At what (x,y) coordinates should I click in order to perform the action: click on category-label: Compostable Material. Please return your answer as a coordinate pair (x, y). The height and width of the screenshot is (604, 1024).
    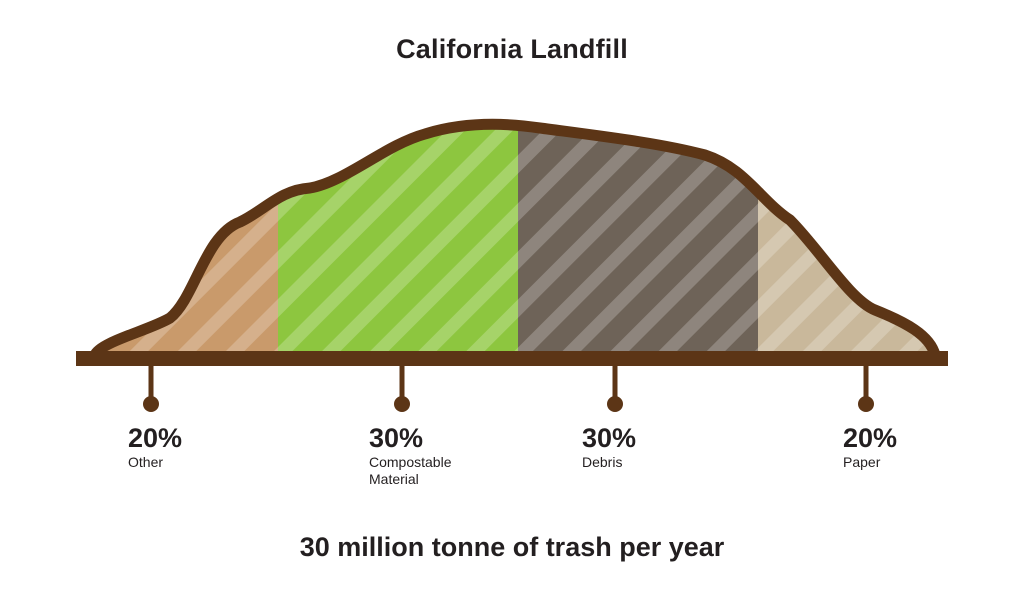
    Looking at the image, I should click on (410, 470).